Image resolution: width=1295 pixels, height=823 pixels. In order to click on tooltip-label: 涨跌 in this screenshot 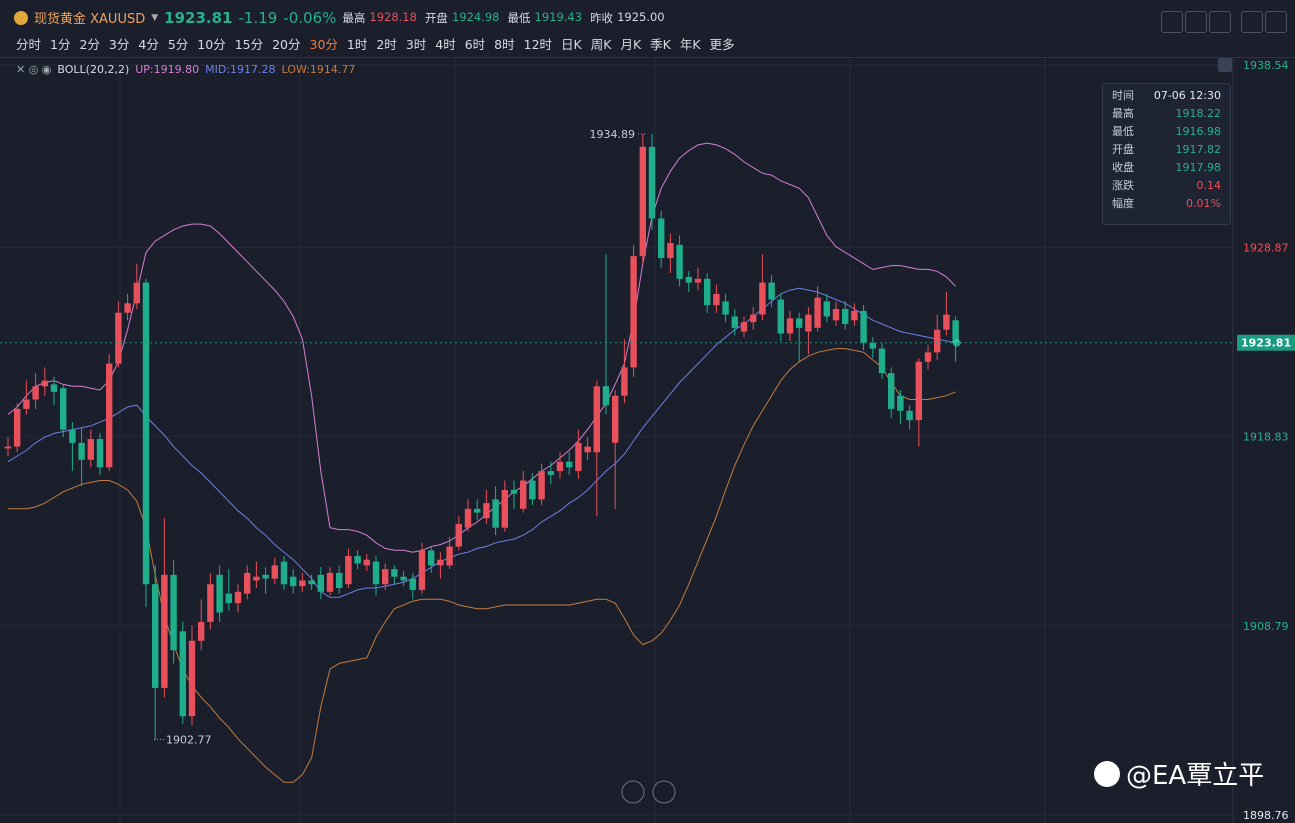, I will do `click(1123, 185)`.